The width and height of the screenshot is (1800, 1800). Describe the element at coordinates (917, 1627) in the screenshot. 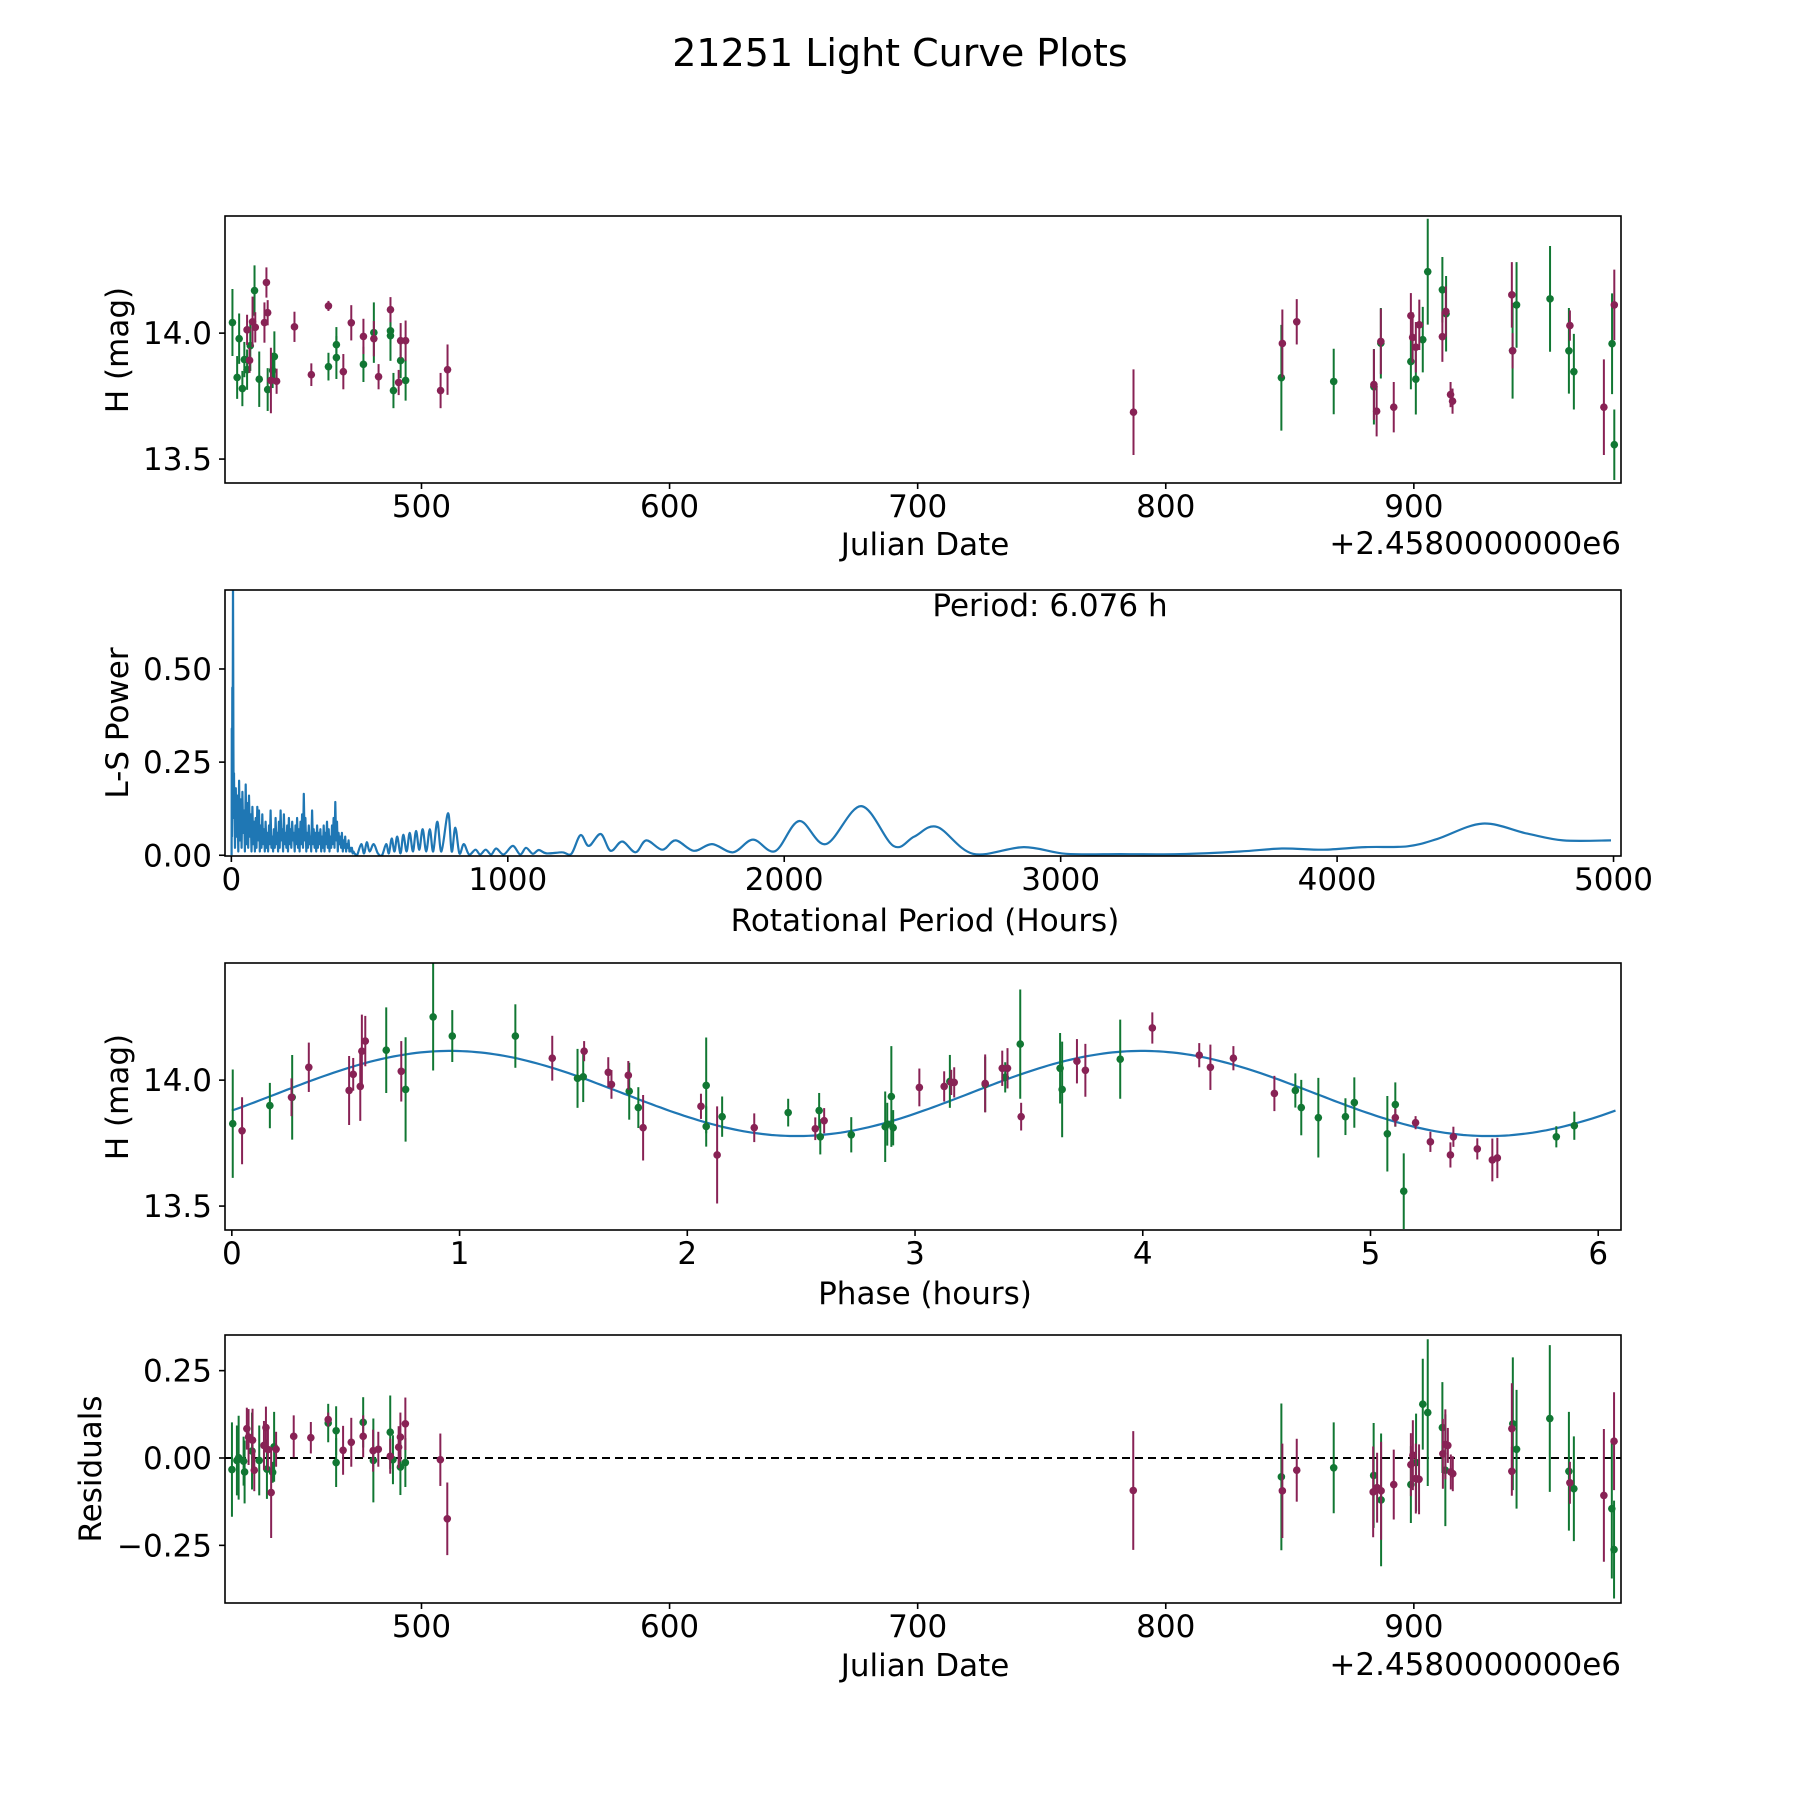

I see `x-tick-label: 700` at that location.